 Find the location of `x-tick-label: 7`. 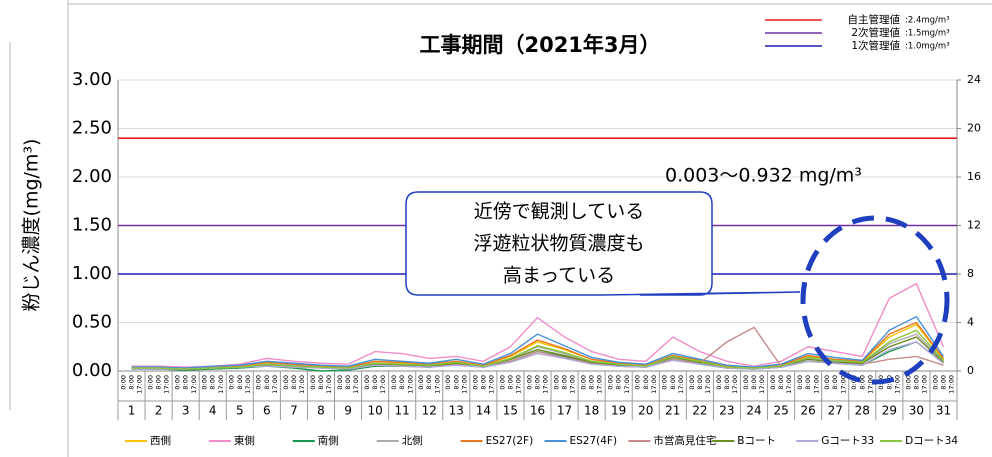

x-tick-label: 7 is located at coordinates (294, 411).